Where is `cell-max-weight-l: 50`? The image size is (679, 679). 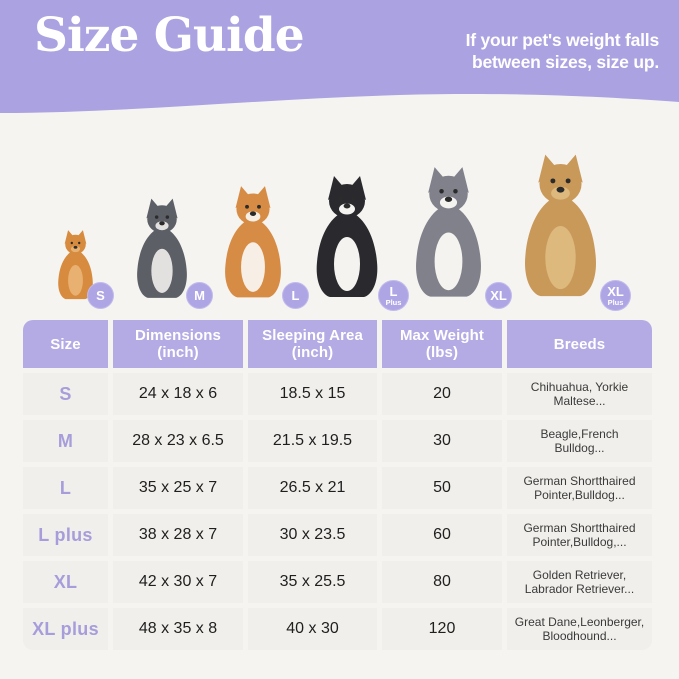 cell-max-weight-l: 50 is located at coordinates (442, 488).